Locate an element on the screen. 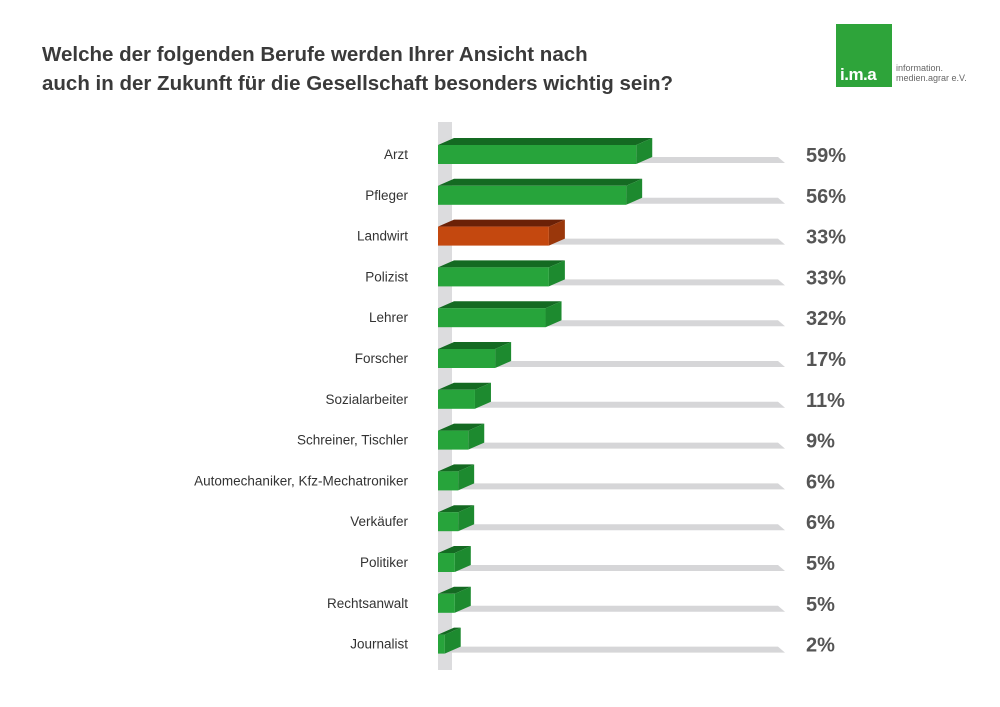  category-label: Journalist is located at coordinates (379, 644).